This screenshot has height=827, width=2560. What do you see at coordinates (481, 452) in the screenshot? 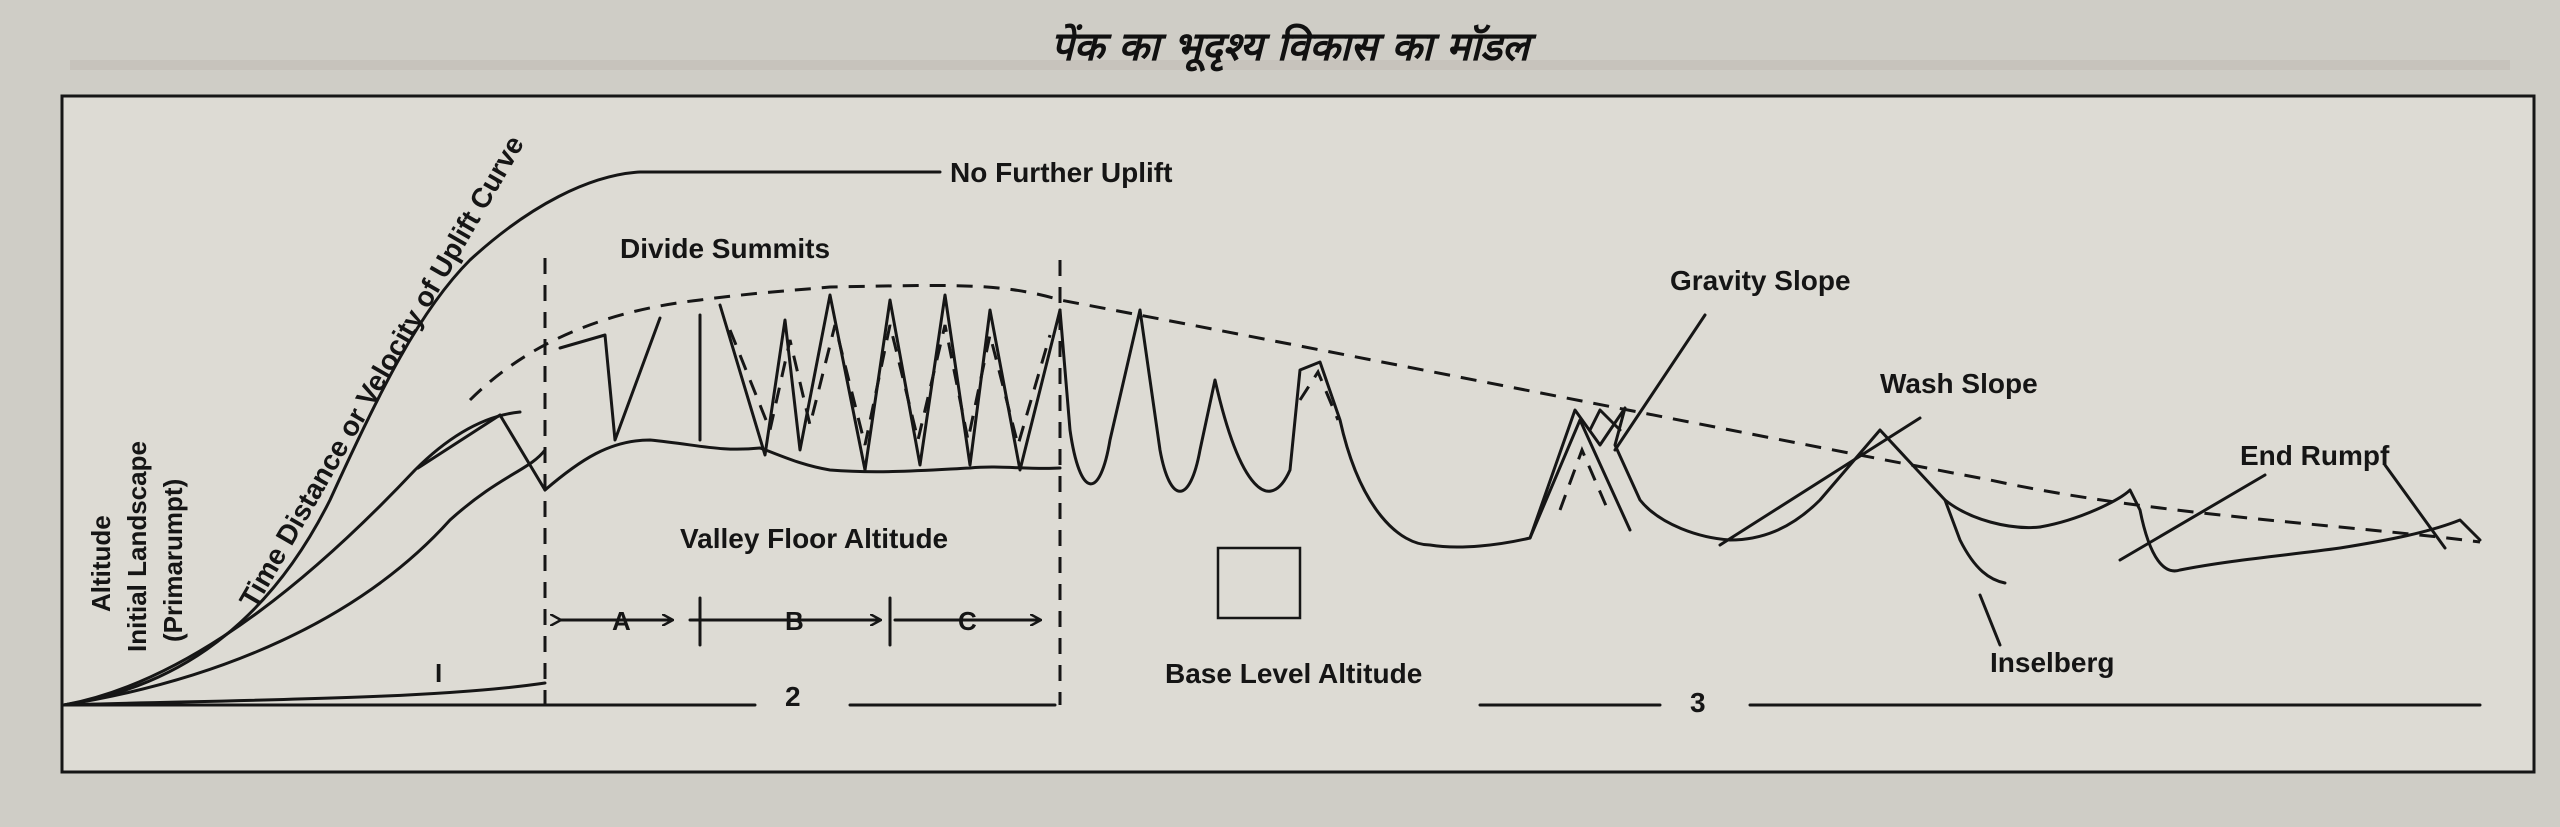
I see `early-divide-peak` at bounding box center [481, 452].